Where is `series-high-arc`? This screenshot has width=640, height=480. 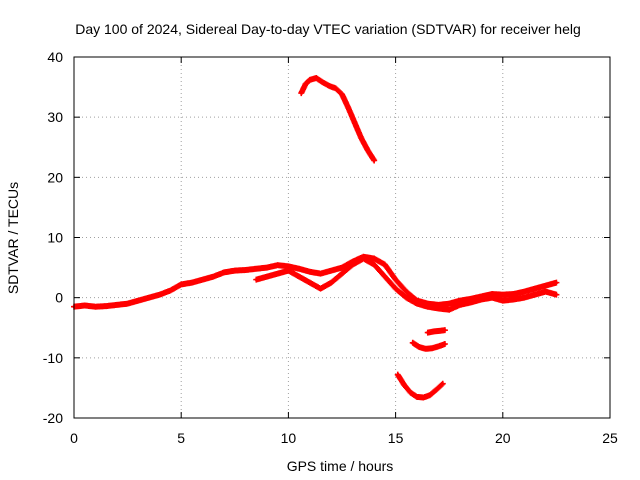 series-high-arc is located at coordinates (338, 119).